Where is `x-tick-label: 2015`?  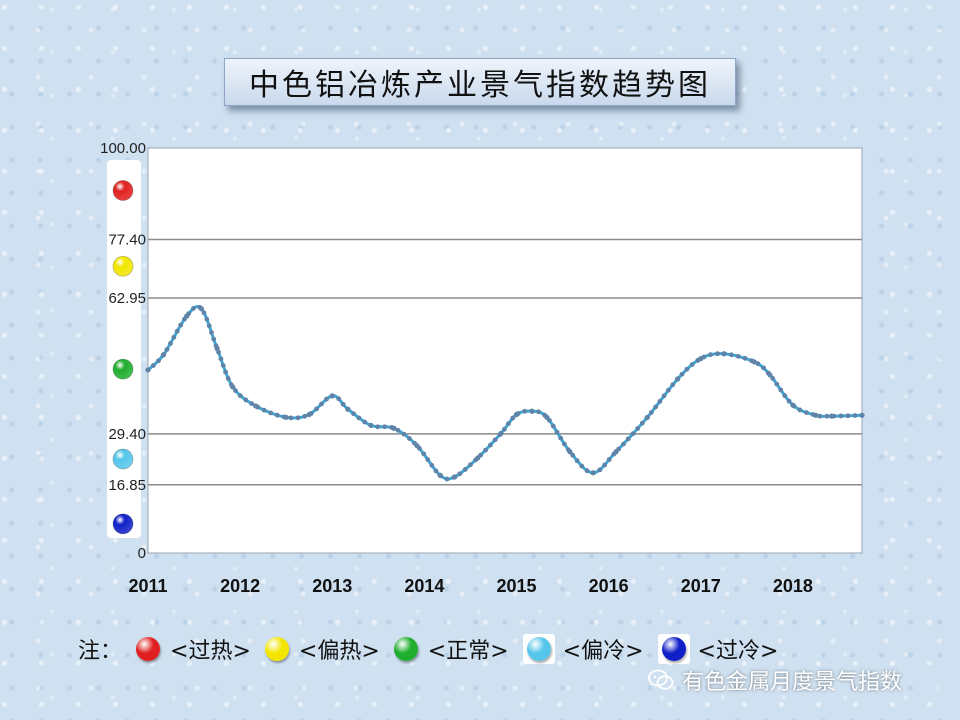
x-tick-label: 2015 is located at coordinates (516, 586).